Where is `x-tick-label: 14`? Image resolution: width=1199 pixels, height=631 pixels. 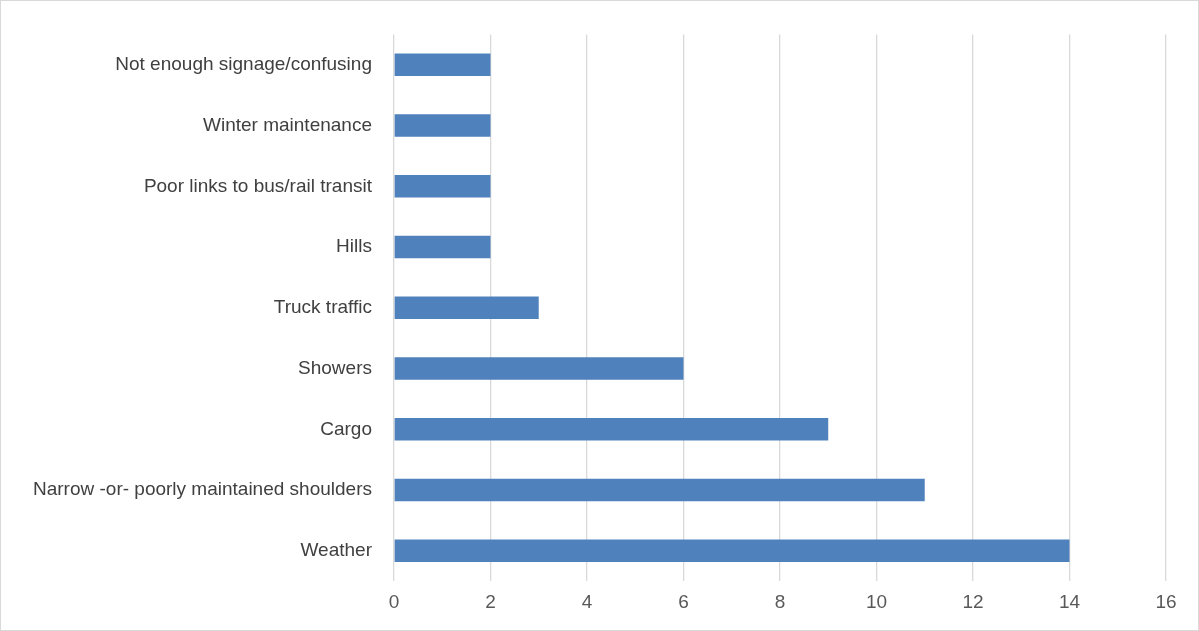
x-tick-label: 14 is located at coordinates (1069, 601).